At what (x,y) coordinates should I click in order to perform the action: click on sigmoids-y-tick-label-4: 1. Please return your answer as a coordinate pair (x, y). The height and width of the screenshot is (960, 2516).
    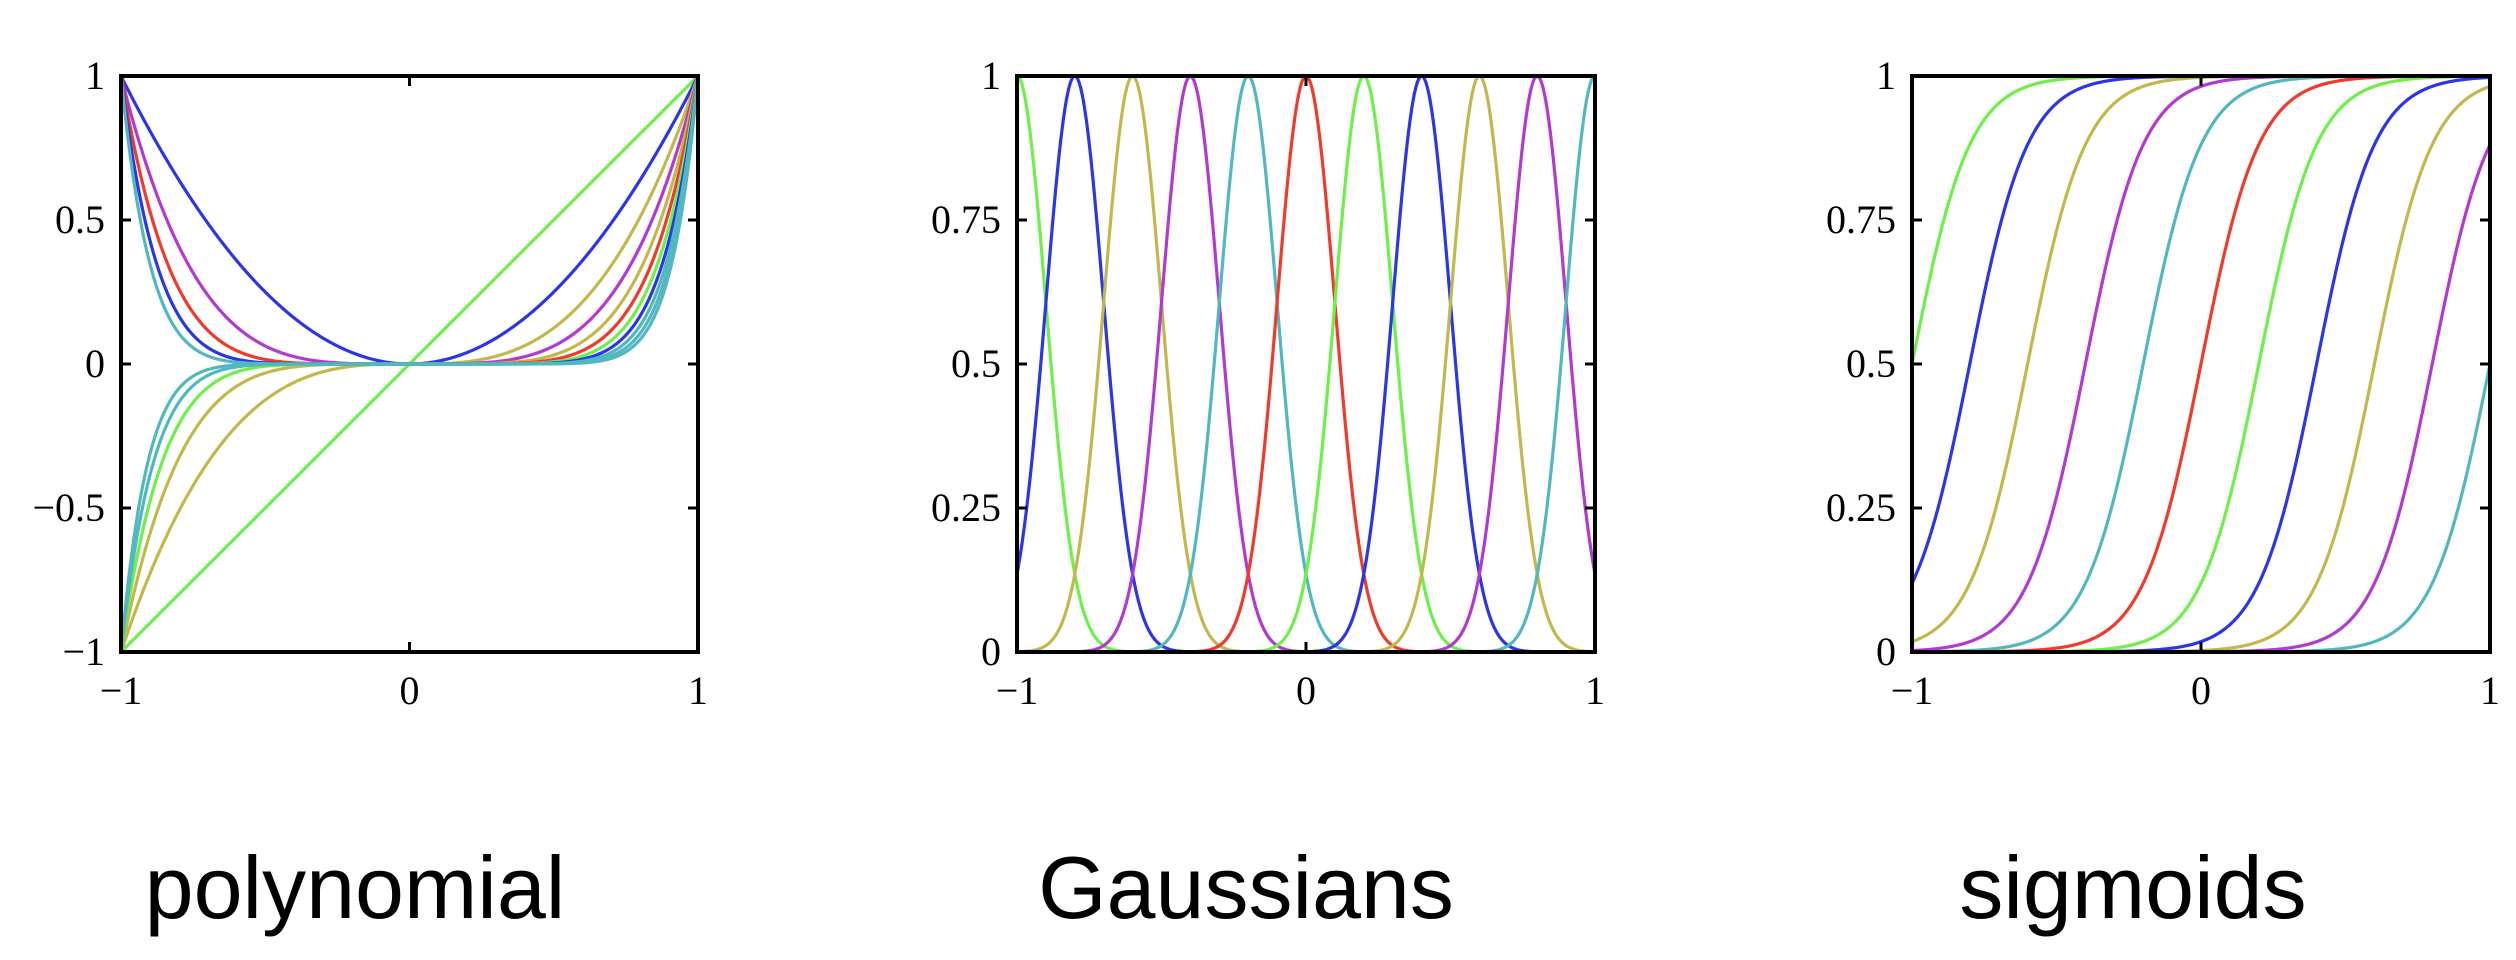
    Looking at the image, I should click on (1886, 75).